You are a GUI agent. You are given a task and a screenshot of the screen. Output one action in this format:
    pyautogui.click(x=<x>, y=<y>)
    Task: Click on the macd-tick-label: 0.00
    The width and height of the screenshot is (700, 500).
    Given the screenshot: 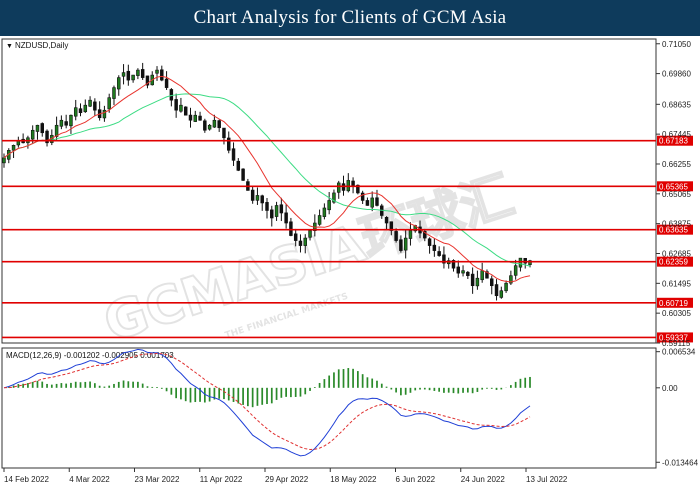 What is the action you would take?
    pyautogui.click(x=670, y=388)
    